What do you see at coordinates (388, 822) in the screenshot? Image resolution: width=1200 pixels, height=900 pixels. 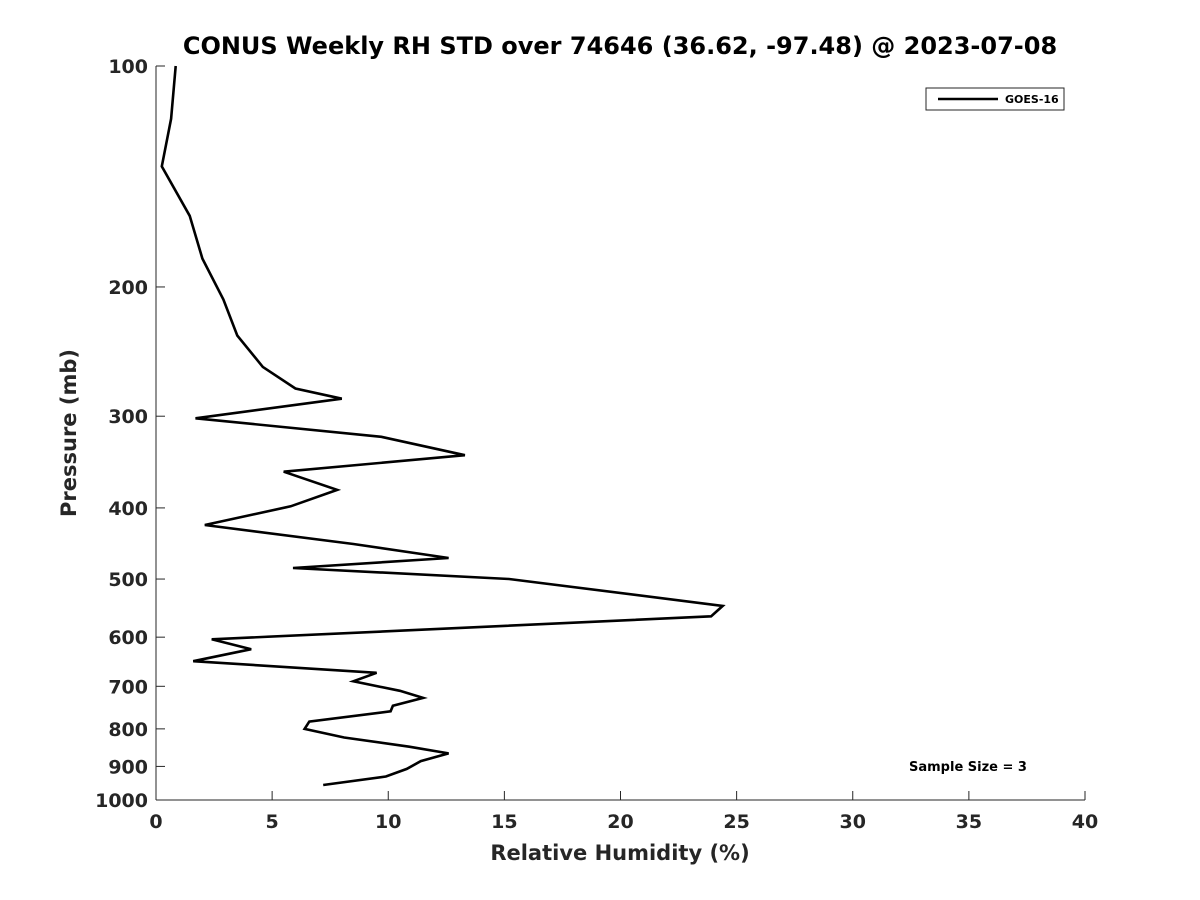 I see `x-tick-label: 10` at bounding box center [388, 822].